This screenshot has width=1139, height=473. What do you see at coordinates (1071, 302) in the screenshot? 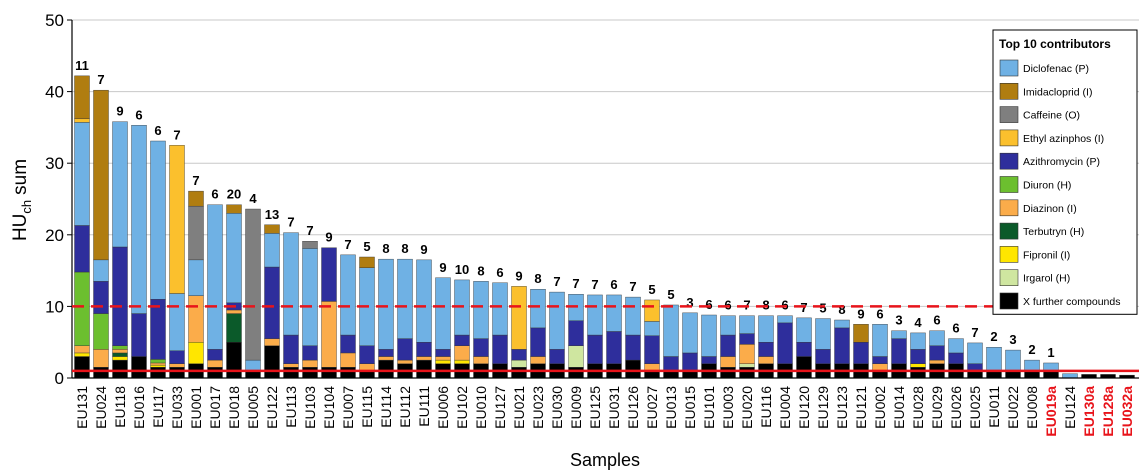
I see `legend-label: X further compounds` at bounding box center [1071, 302].